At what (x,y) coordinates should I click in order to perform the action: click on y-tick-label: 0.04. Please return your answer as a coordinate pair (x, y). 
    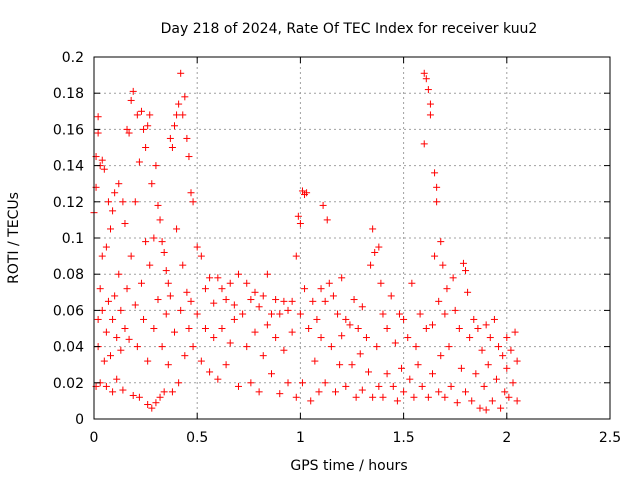
    Looking at the image, I should click on (68, 348).